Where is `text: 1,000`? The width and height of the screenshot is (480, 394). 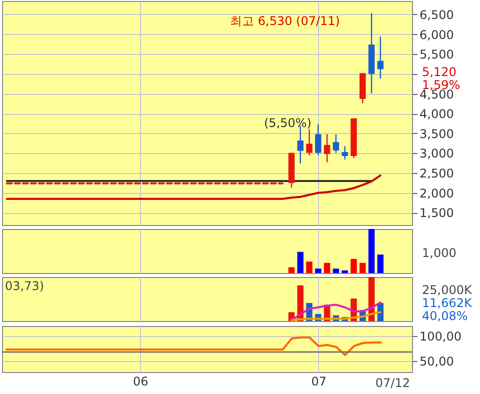
text: 1,000 is located at coordinates (439, 253).